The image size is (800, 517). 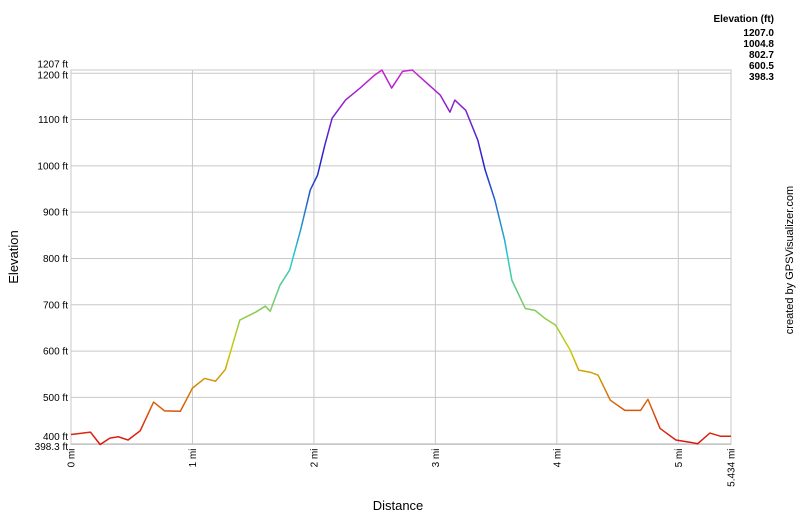 What do you see at coordinates (761, 66) in the screenshot?
I see `legend-value: 600.5` at bounding box center [761, 66].